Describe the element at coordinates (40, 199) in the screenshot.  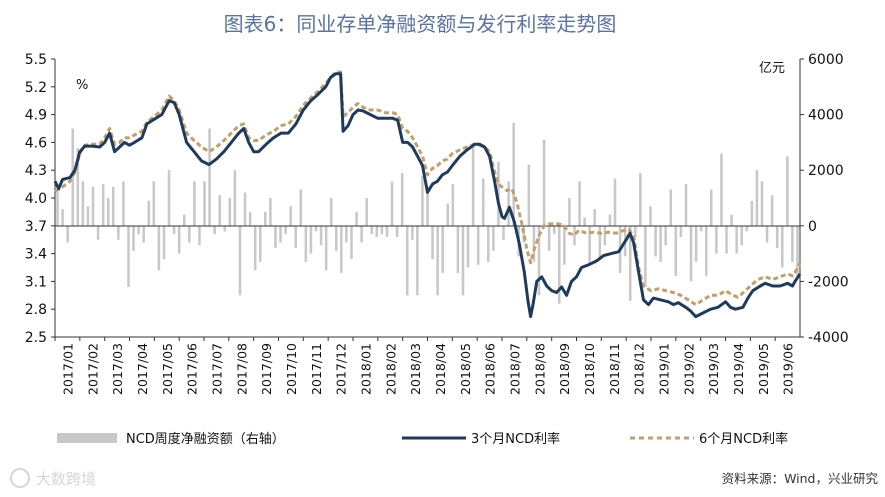
I see `left-axis-ticks: 2.5 2.8 3.1 3.4 3.7 4.0 4.3 4.6 4.9 5.2 5.5` at that location.